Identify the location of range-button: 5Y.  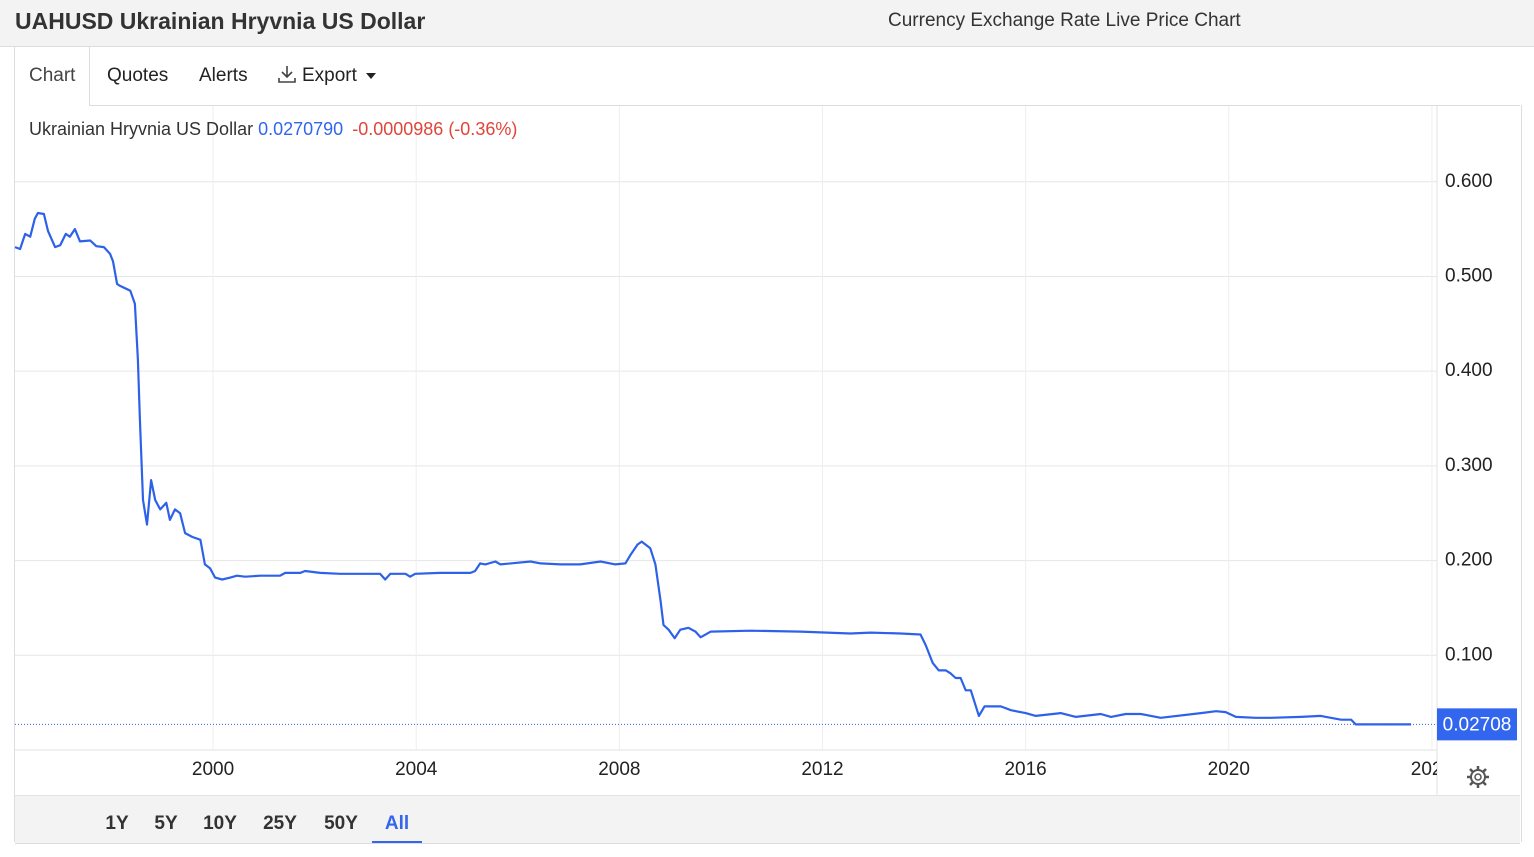
(166, 823).